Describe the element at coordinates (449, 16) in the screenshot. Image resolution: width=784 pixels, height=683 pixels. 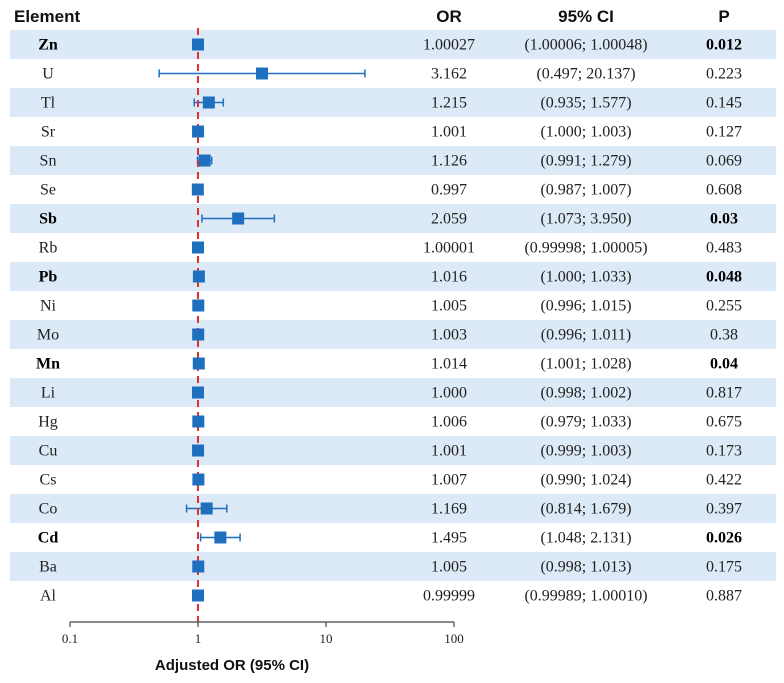
I see `header-or: OR` at that location.